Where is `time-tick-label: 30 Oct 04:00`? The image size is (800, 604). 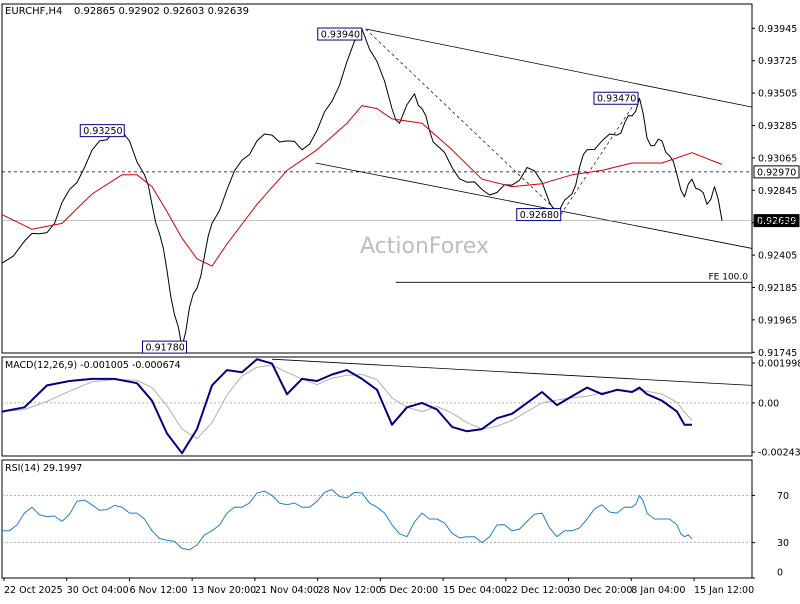
time-tick-label: 30 Oct 04:00 is located at coordinates (98, 590).